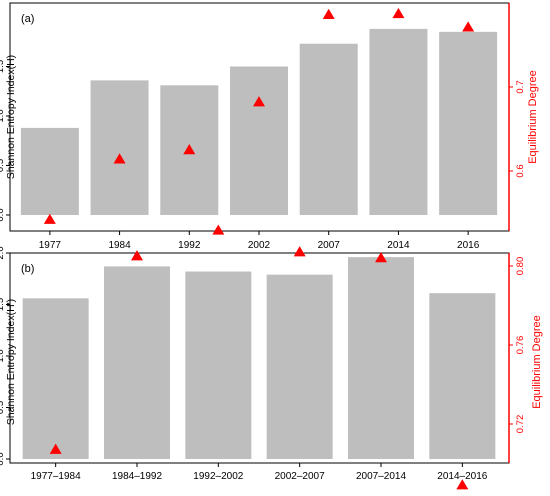  I want to click on y2-tick-label: 0.7, so click(520, 86).